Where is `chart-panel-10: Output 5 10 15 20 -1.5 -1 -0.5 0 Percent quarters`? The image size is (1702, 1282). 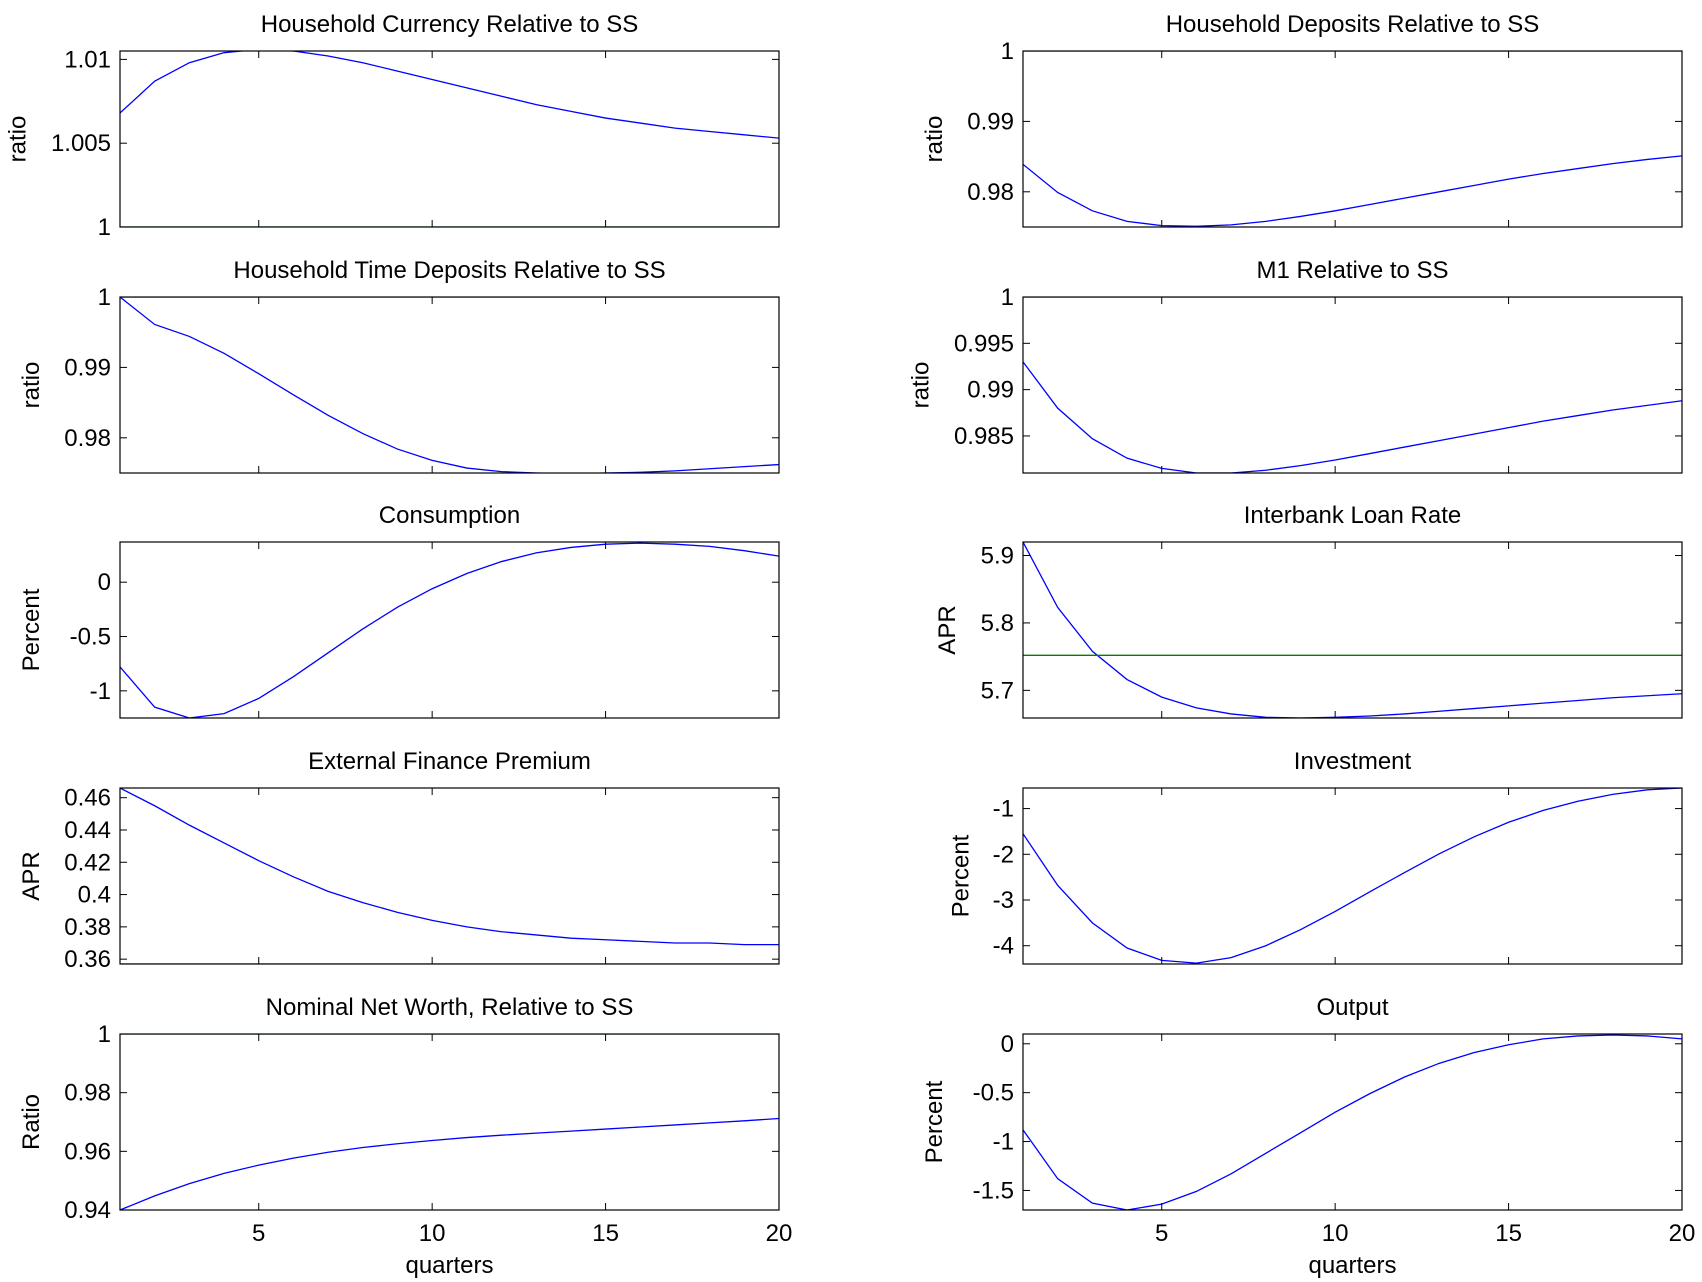 chart-panel-10: Output 5 10 15 20 -1.5 -1 -0.5 0 Percent quarters is located at coordinates (1308, 1136).